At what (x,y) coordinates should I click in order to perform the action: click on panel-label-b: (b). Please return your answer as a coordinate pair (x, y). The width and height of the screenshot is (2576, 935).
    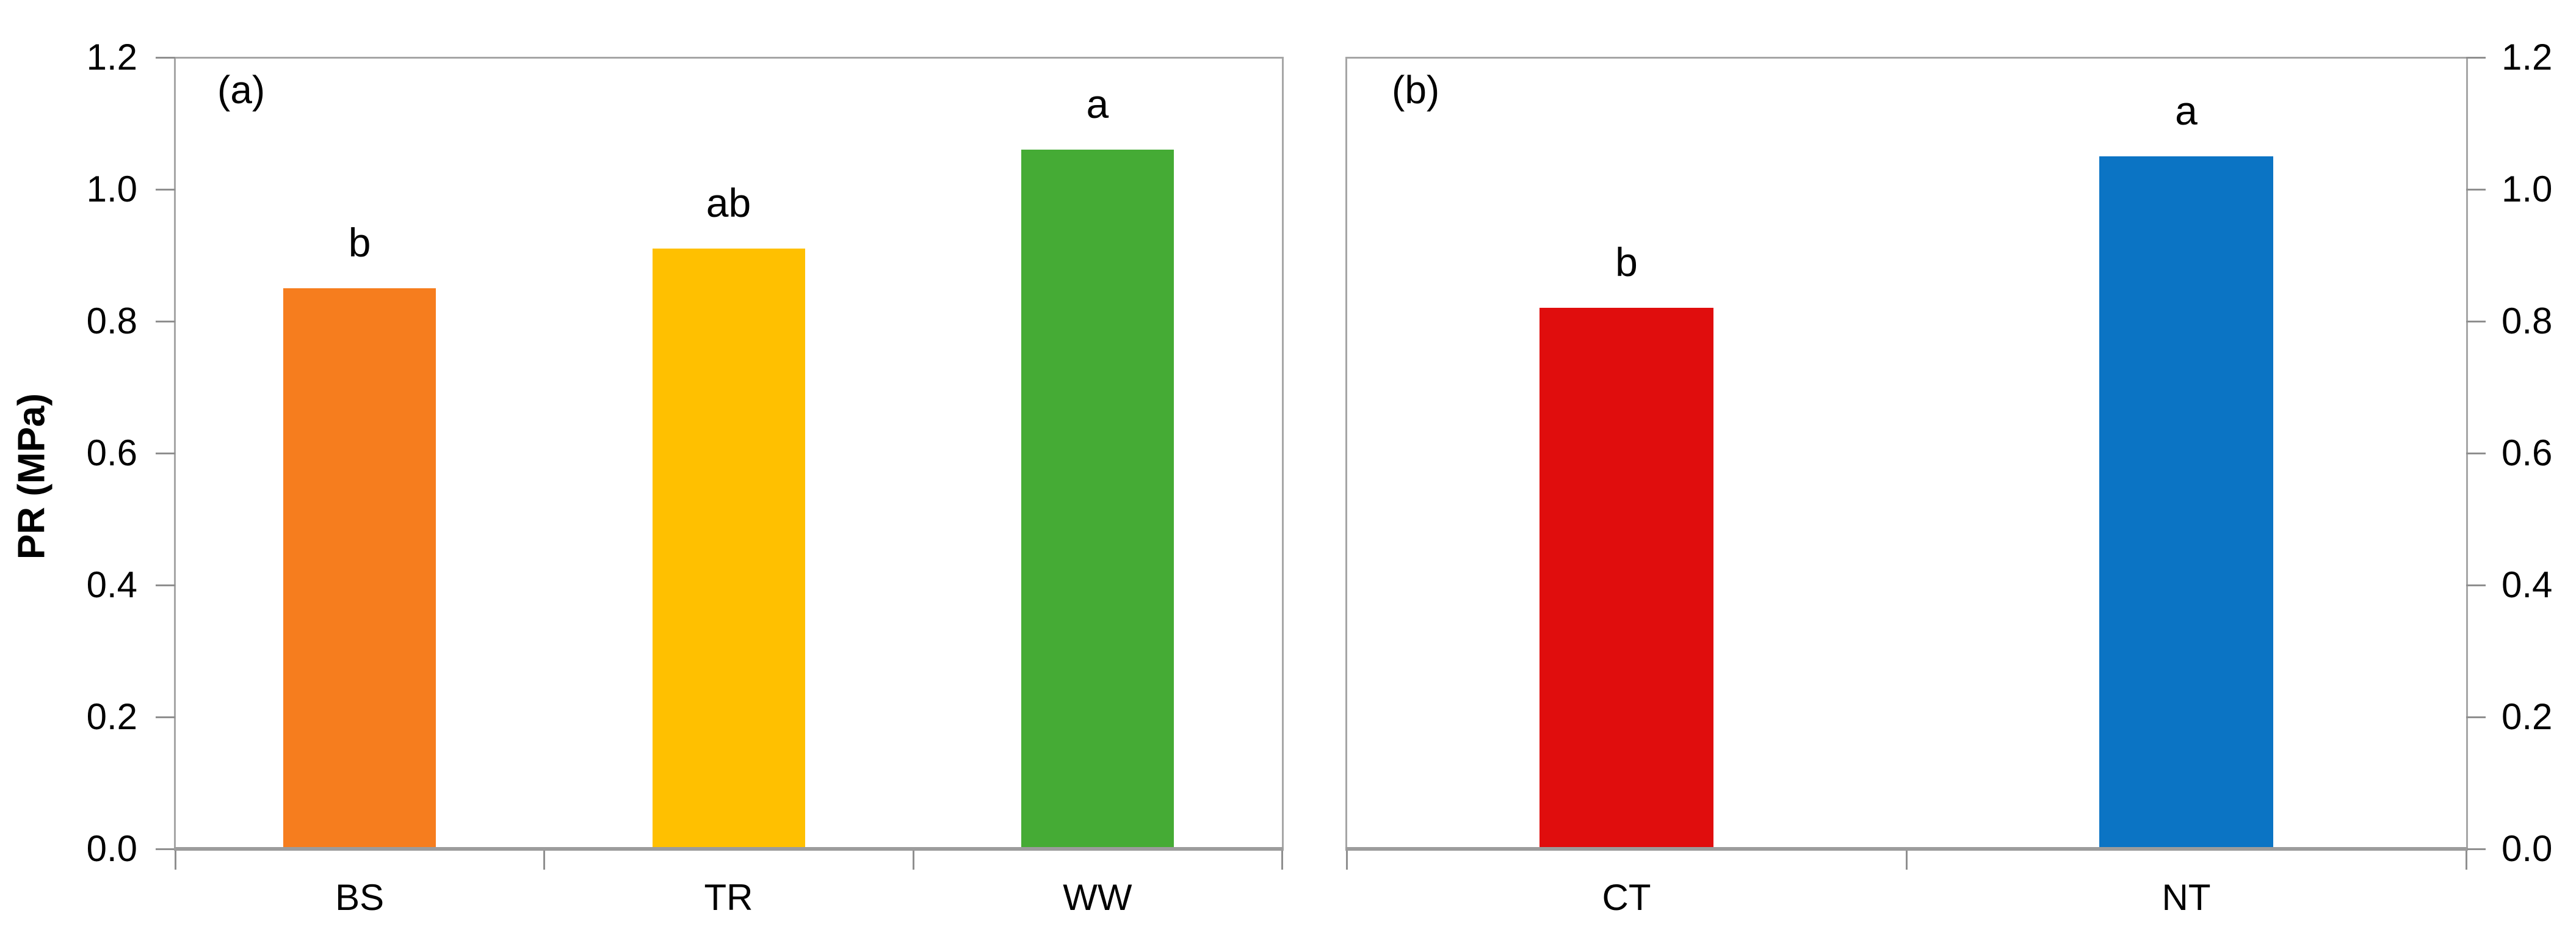
    Looking at the image, I should click on (1416, 90).